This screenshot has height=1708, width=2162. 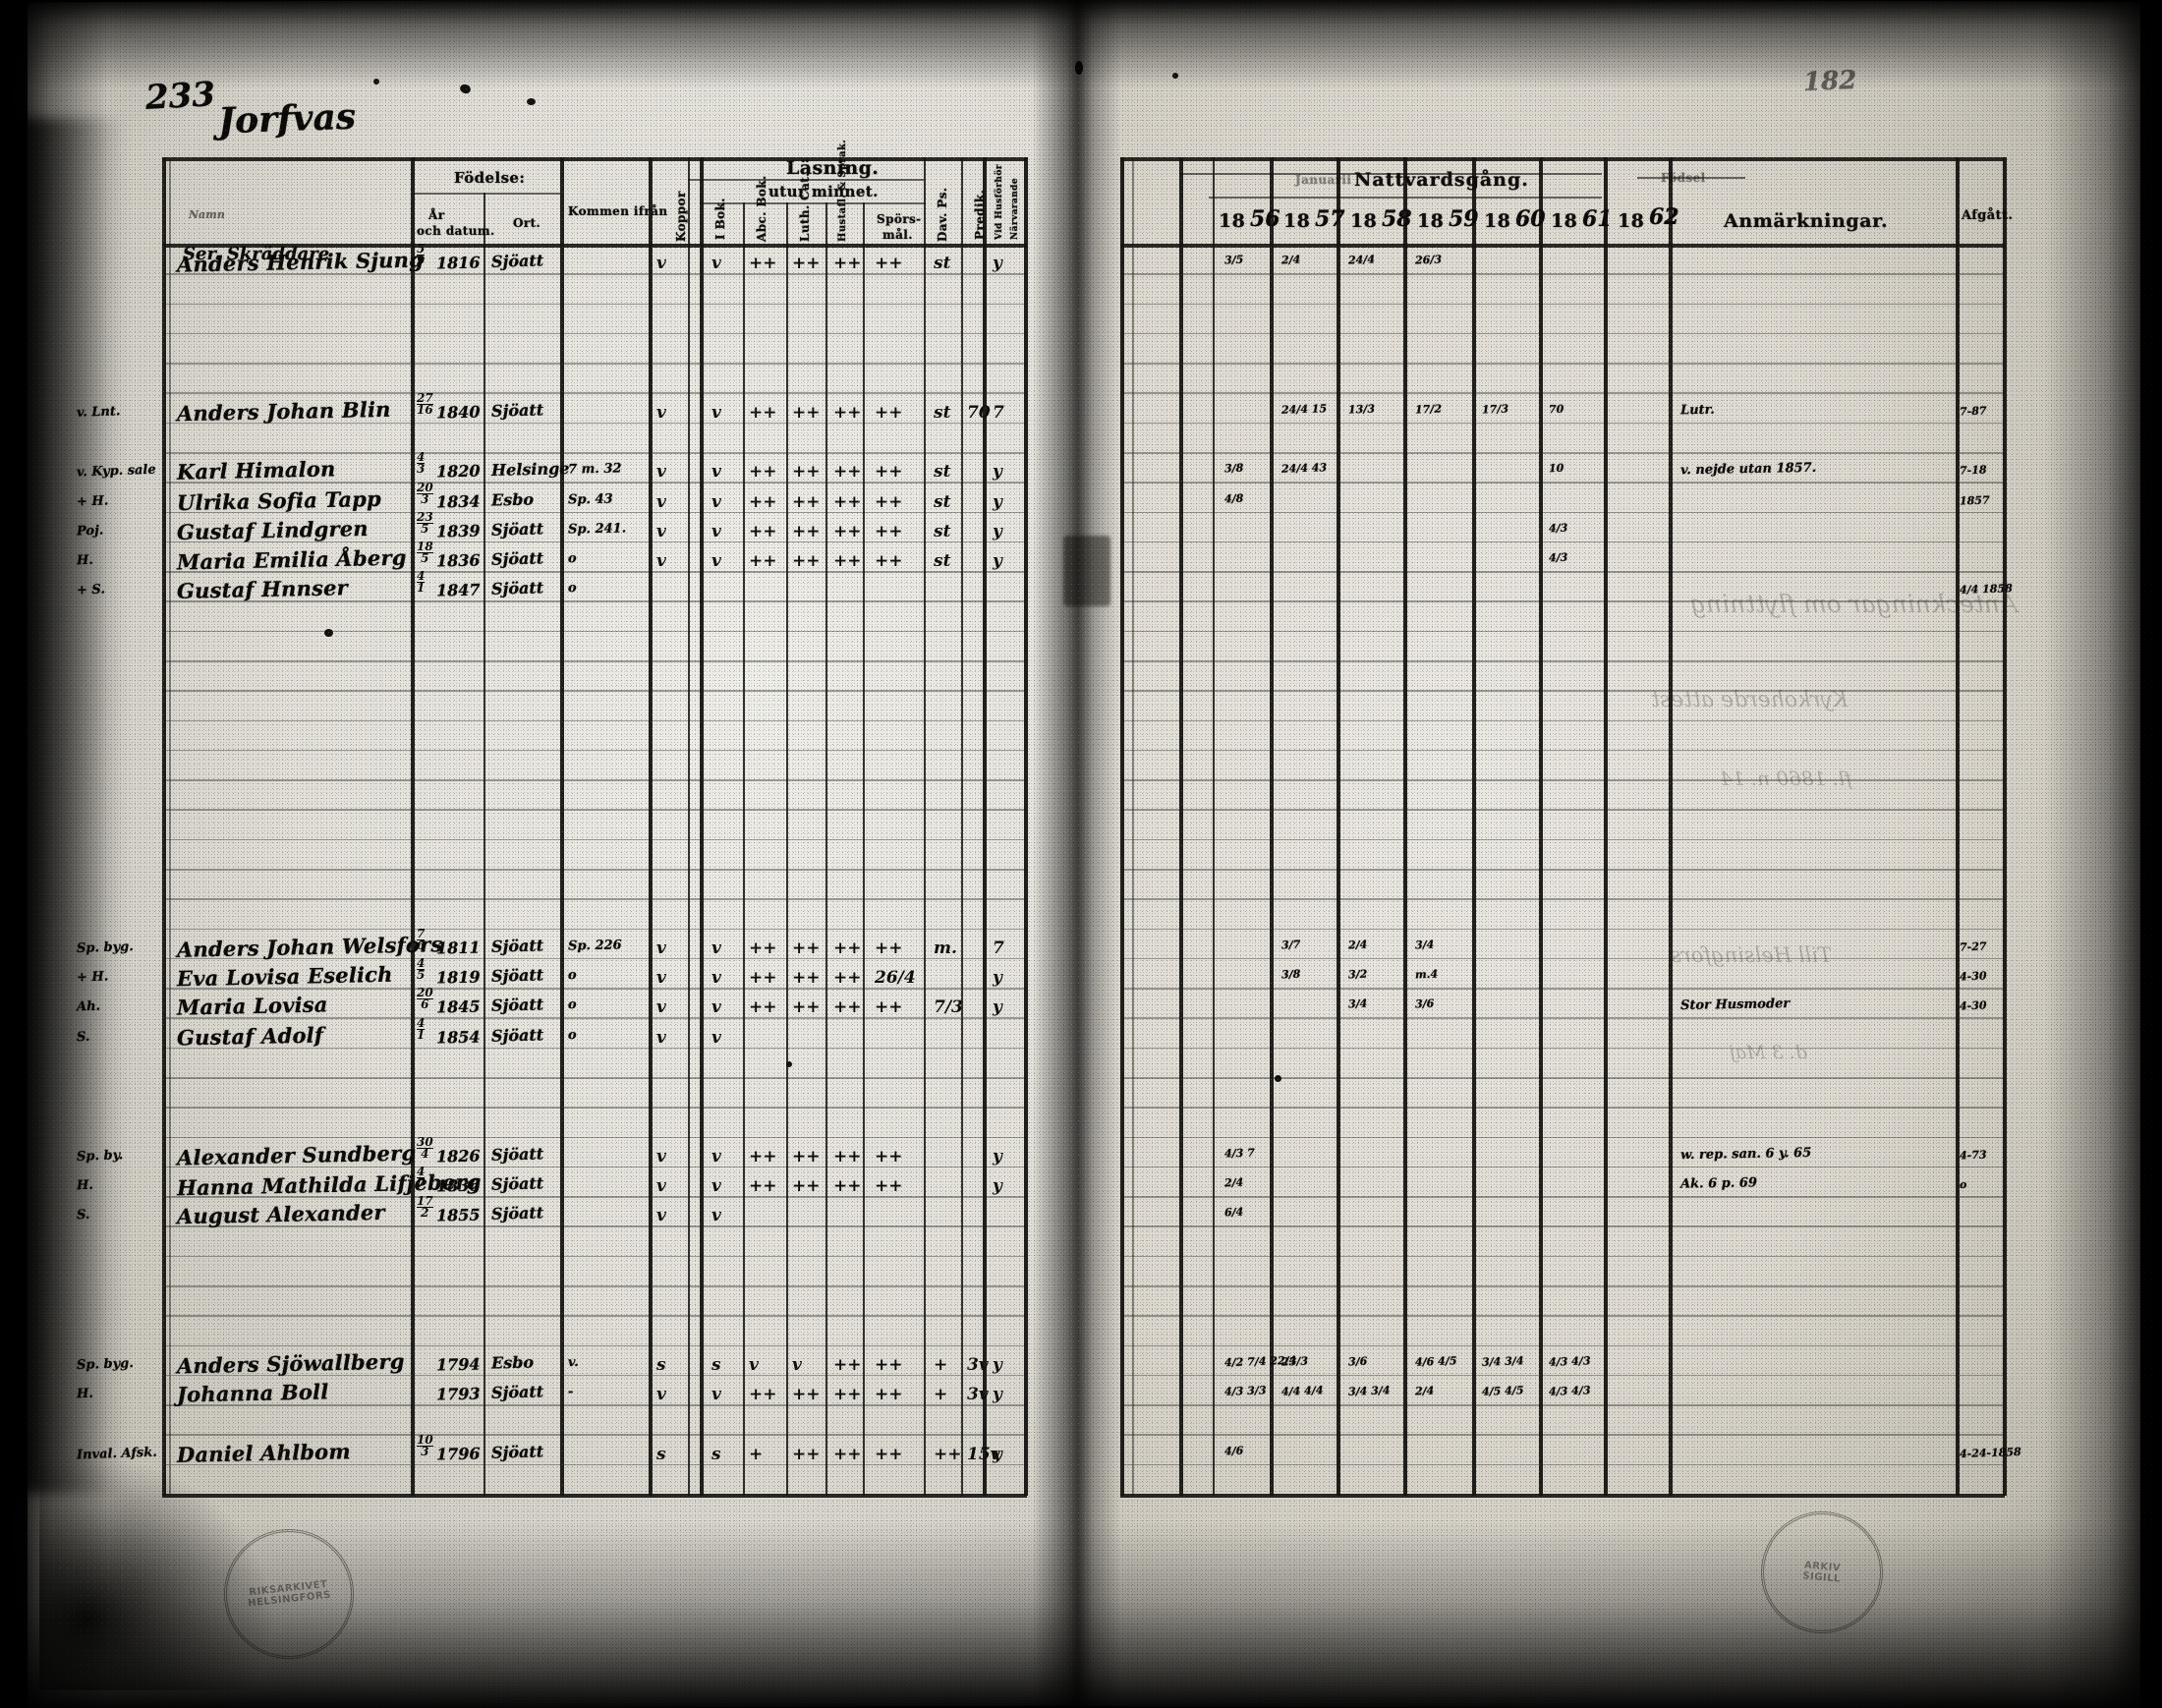 I want to click on row-communion-14-4: 3/4 3/4, so click(x=1503, y=1361).